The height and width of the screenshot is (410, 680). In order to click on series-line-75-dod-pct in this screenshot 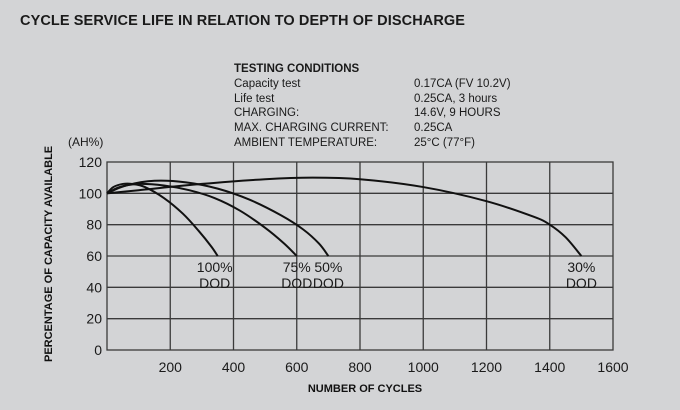, I will do `click(202, 219)`.